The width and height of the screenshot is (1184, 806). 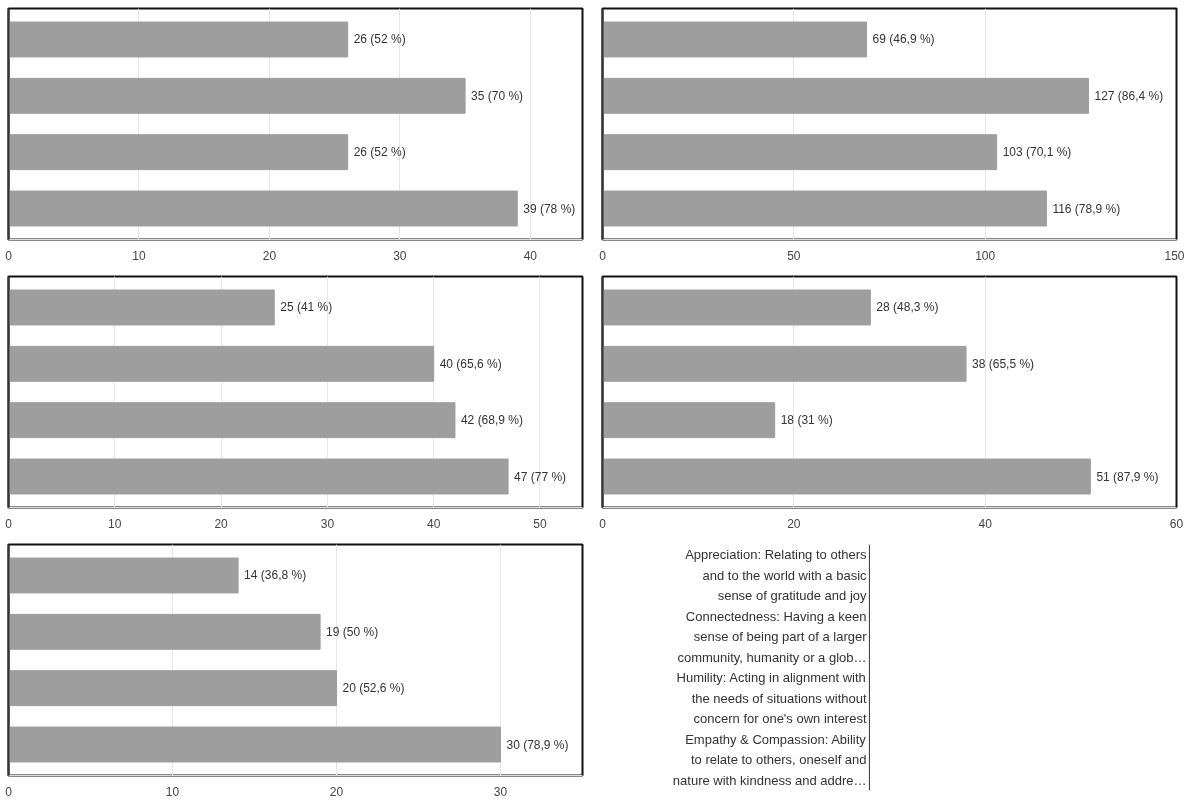 I want to click on data-label: 40 (65,6 %), so click(x=470, y=363).